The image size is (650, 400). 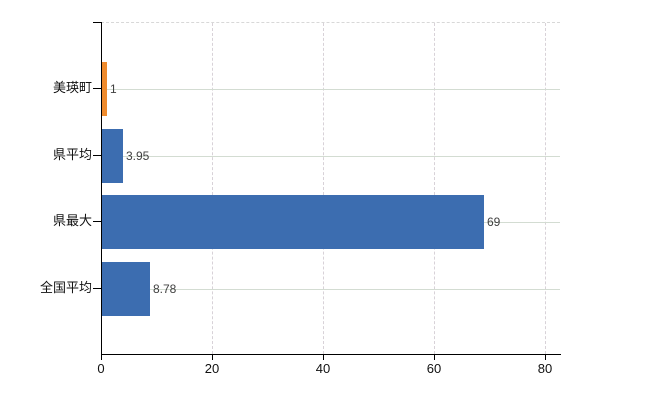 What do you see at coordinates (165, 289) in the screenshot?
I see `bar-value-label: 8.78` at bounding box center [165, 289].